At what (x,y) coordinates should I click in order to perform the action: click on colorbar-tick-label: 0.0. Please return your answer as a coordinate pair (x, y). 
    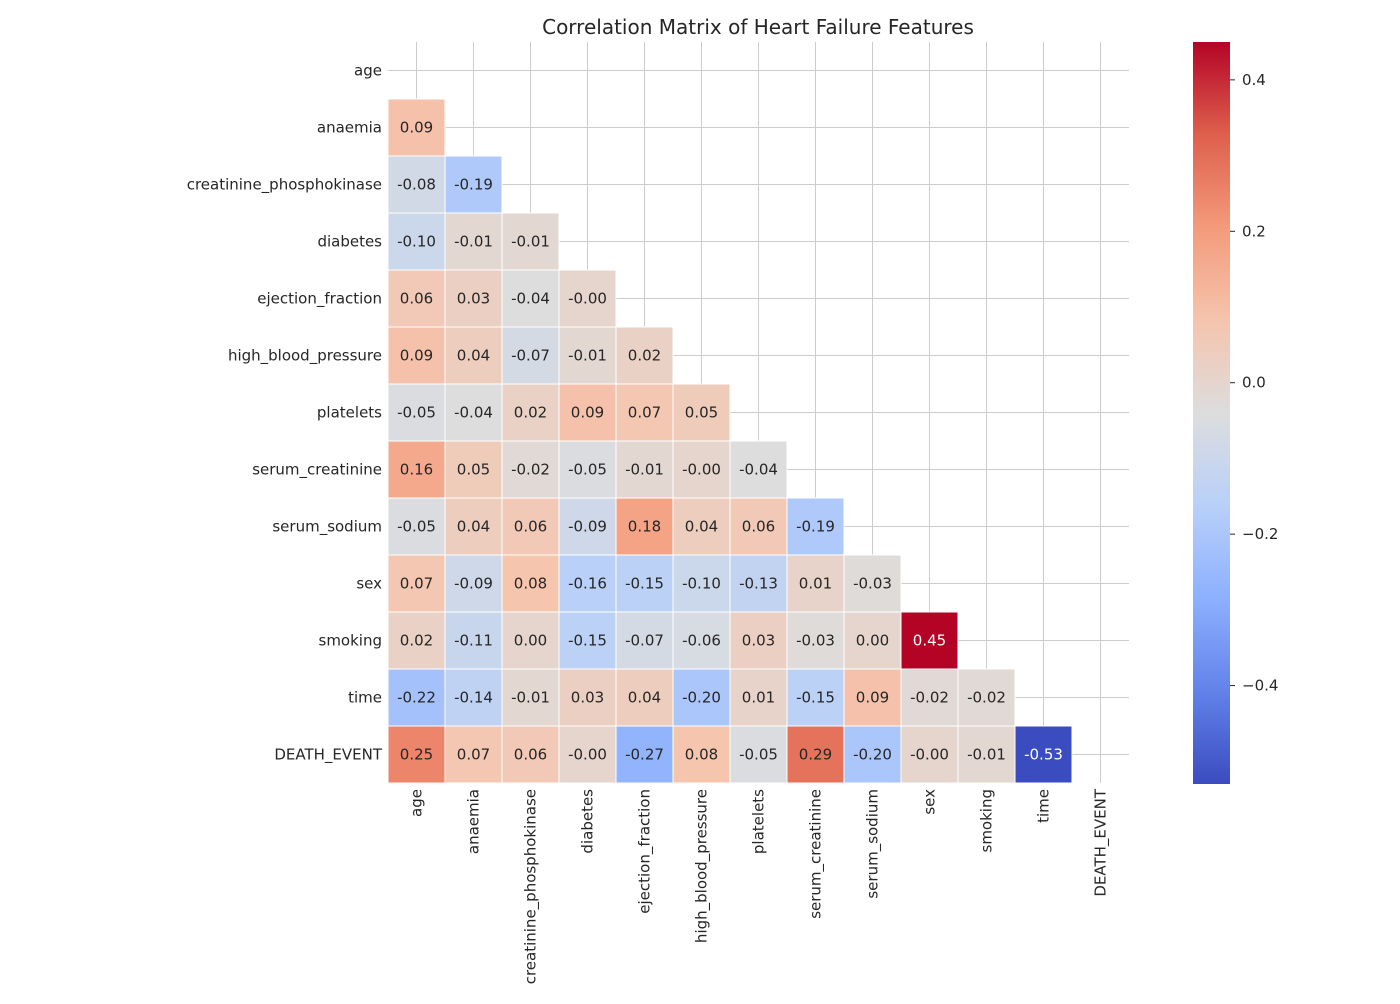
    Looking at the image, I should click on (1254, 383).